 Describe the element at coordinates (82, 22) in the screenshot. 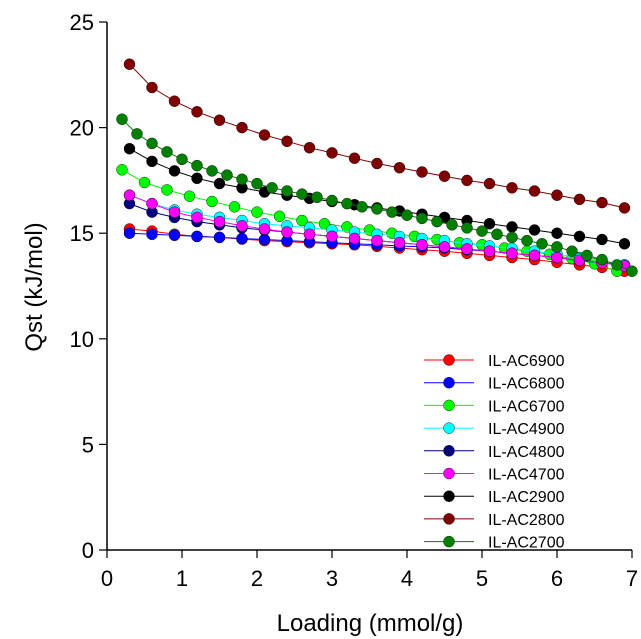

I see `y-tick-label: 25` at that location.